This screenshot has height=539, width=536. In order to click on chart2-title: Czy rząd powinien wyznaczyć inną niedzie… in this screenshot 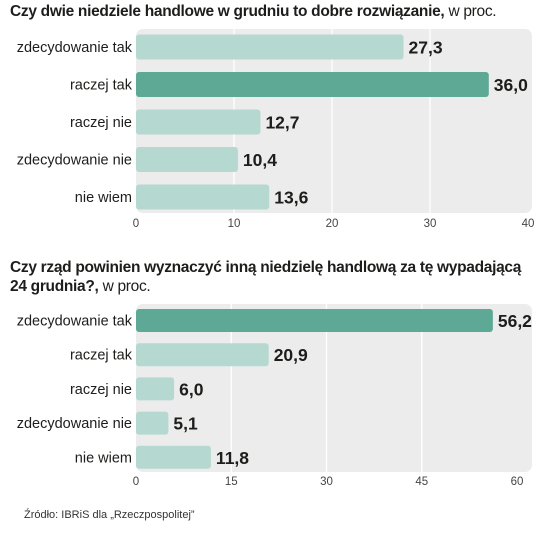, I will do `click(265, 277)`.